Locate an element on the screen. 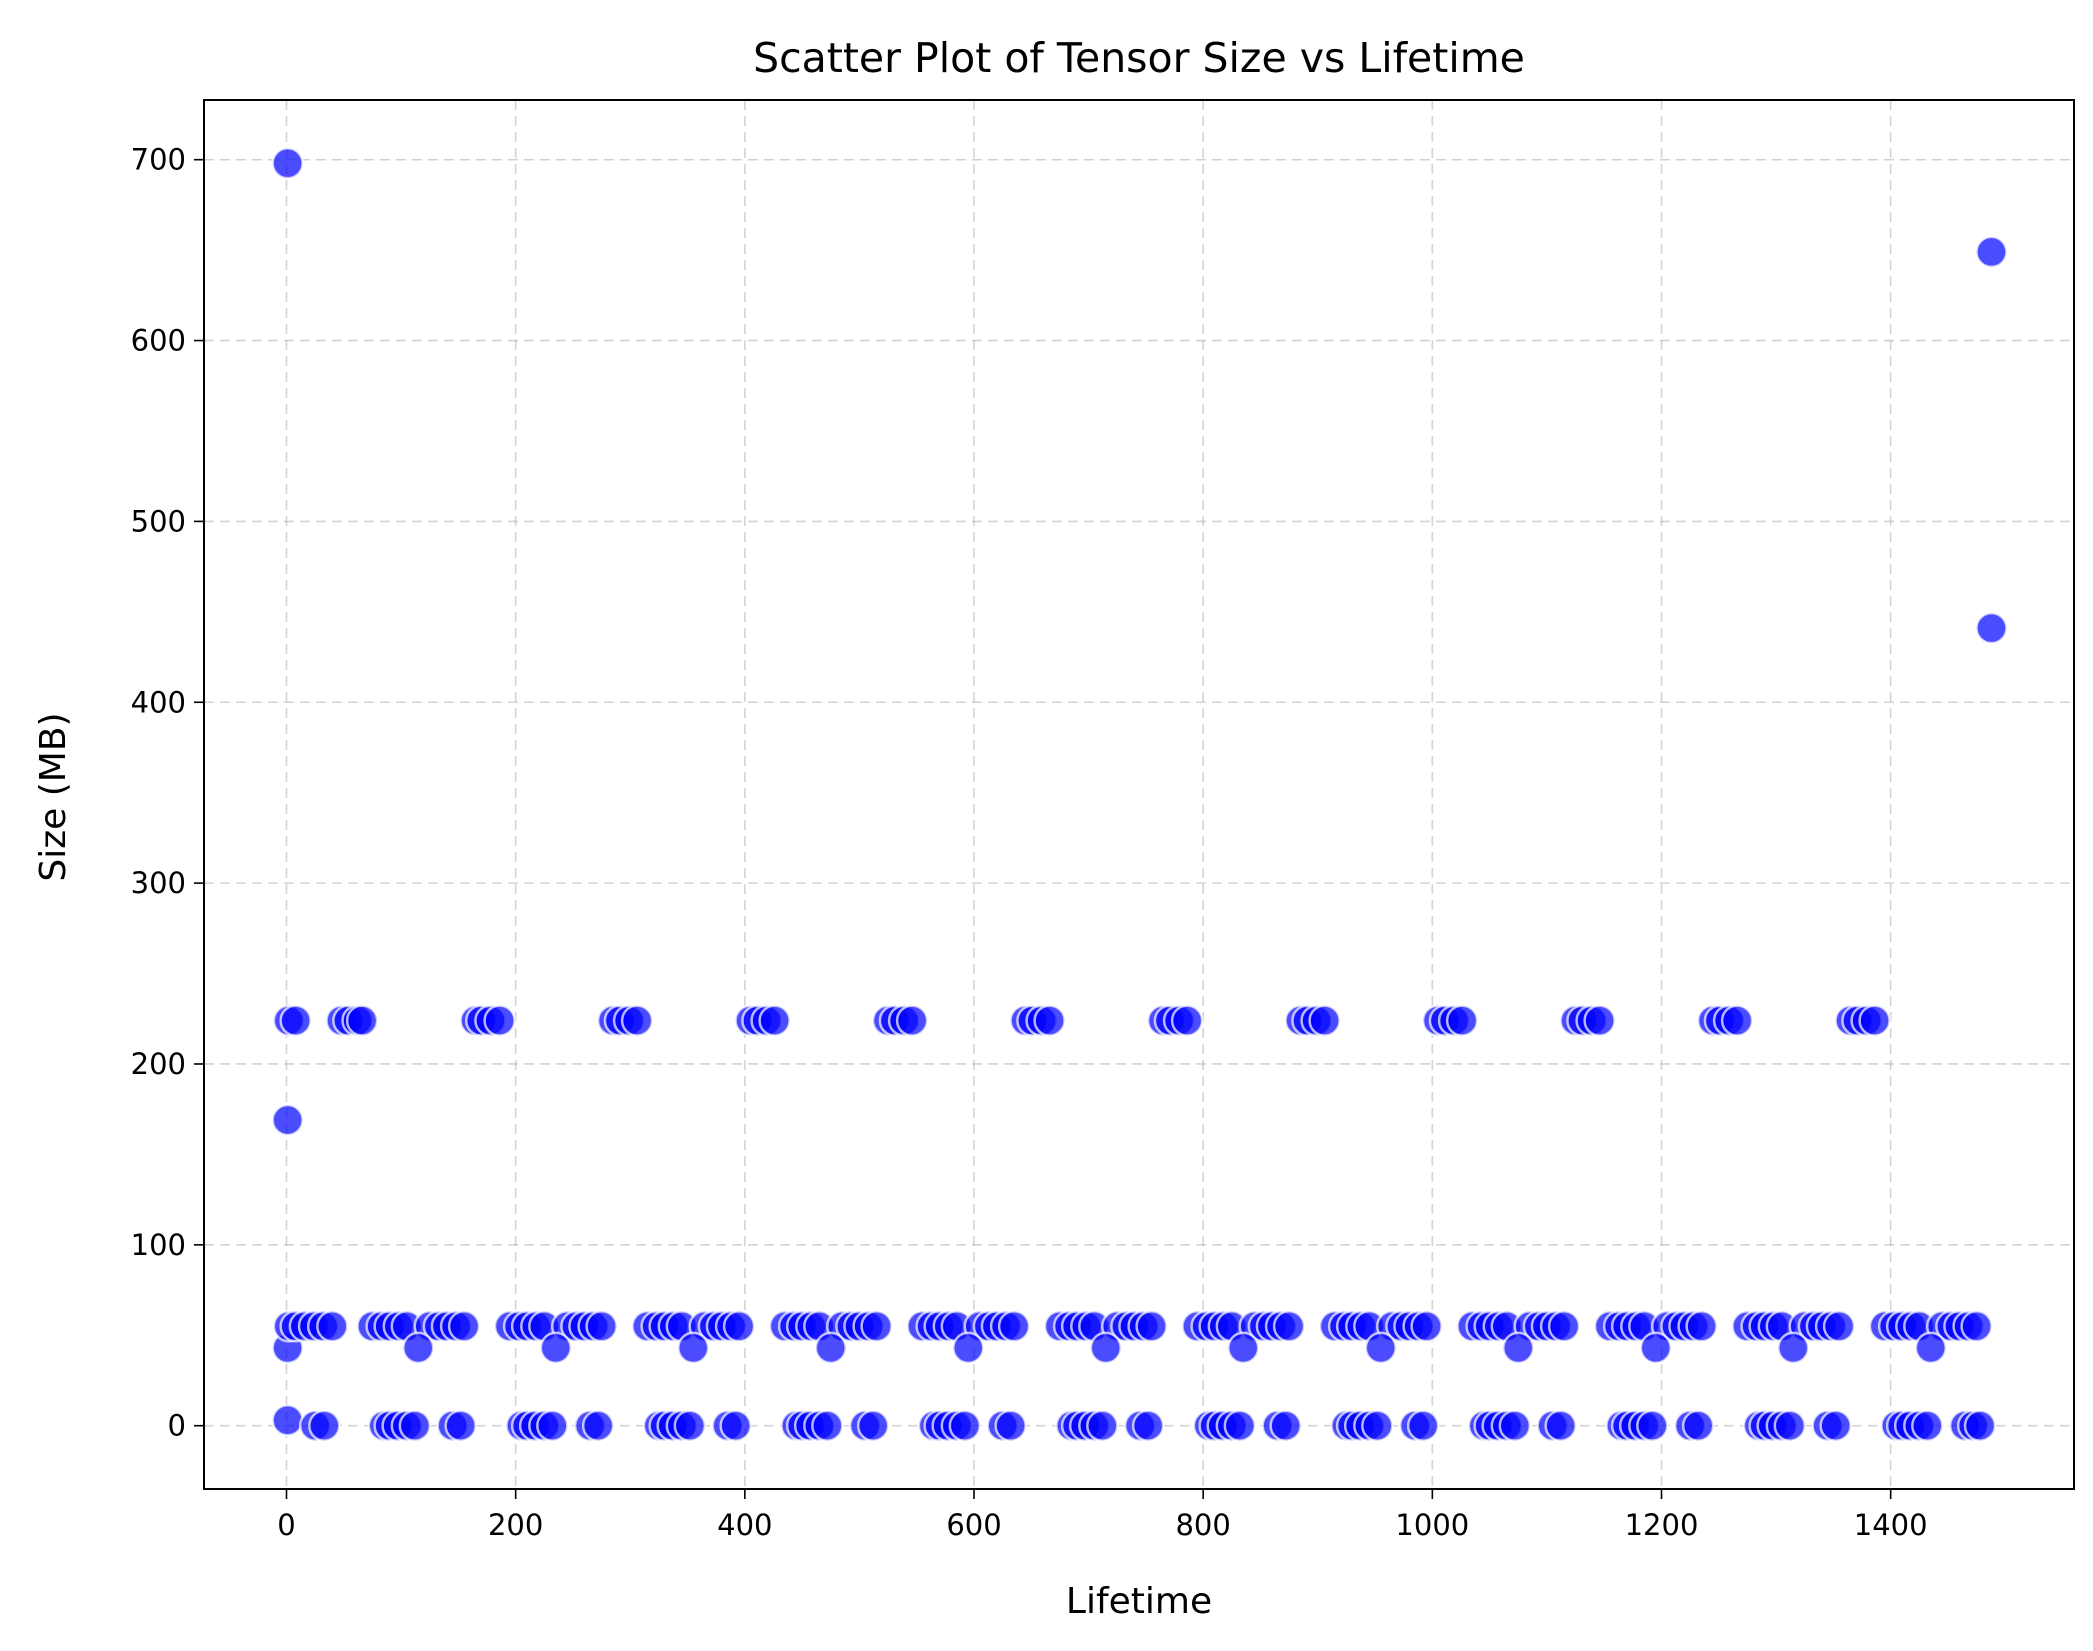 The image size is (2093, 1651). y-tick-label: 0 is located at coordinates (177, 1426).